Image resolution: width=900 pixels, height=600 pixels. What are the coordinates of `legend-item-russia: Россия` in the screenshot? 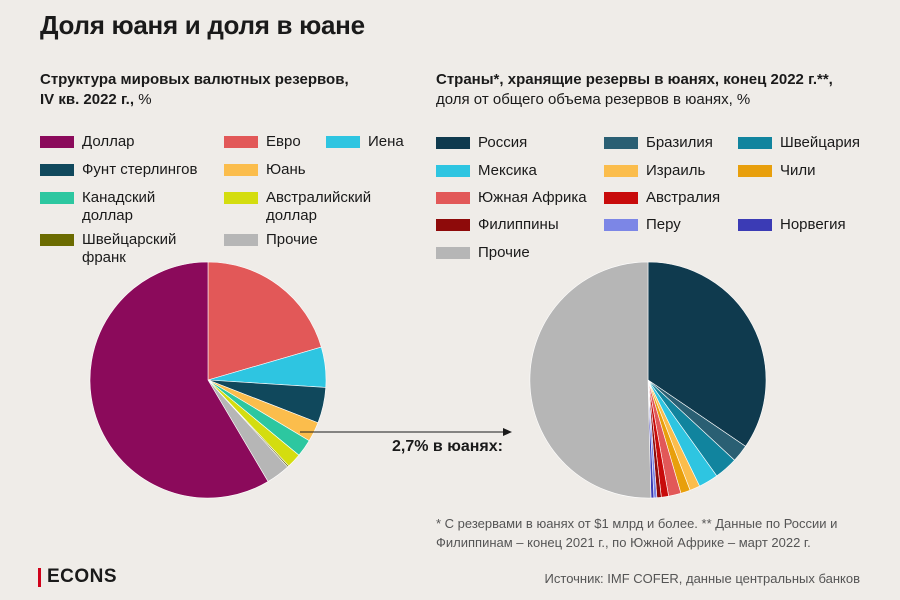 It's located at (481, 143).